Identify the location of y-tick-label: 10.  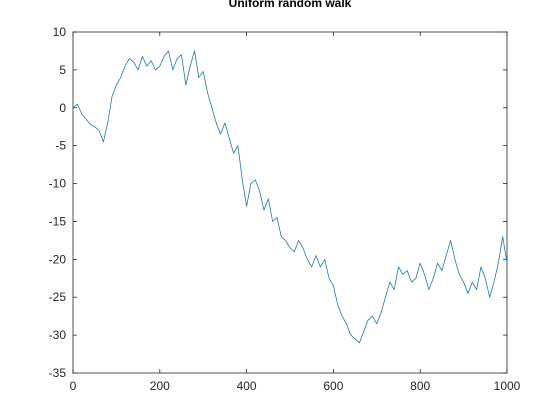
(60, 32).